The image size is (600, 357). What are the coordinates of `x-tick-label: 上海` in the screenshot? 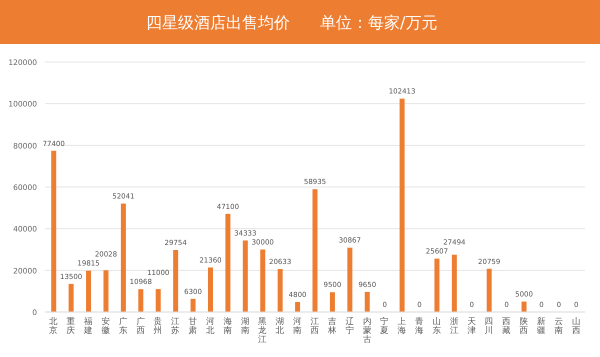 It's located at (402, 326).